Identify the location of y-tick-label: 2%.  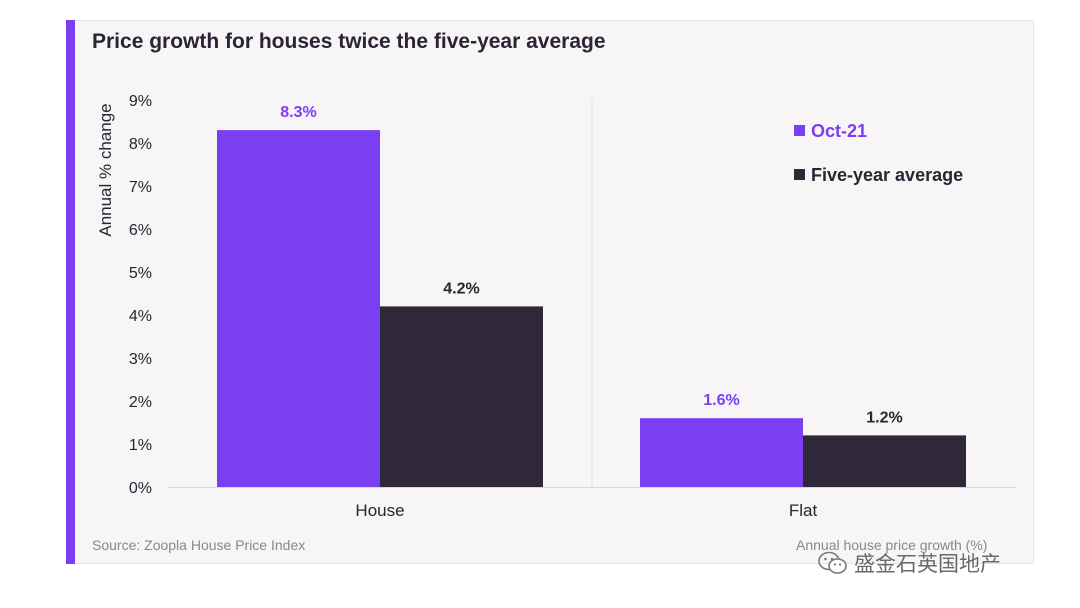
(140, 402).